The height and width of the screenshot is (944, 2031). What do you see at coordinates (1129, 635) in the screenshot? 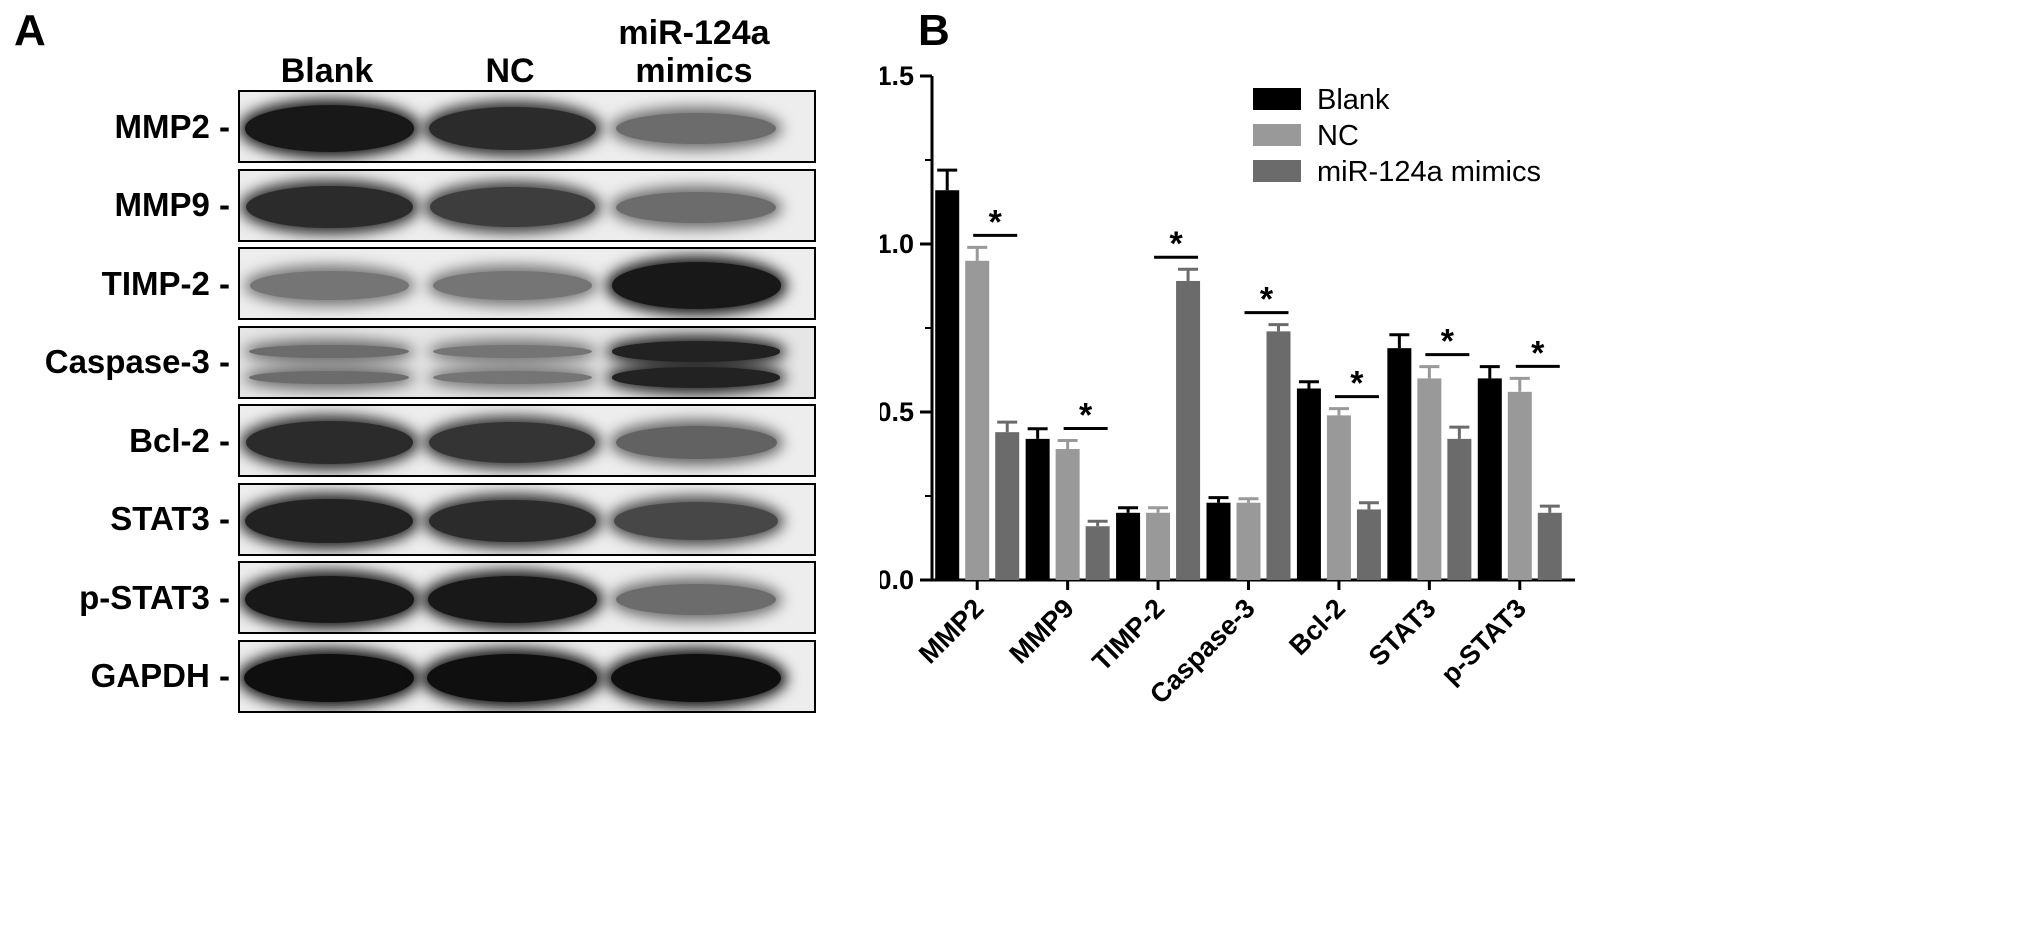
I see `x-tick-label-timp-2: TIMP-2` at bounding box center [1129, 635].